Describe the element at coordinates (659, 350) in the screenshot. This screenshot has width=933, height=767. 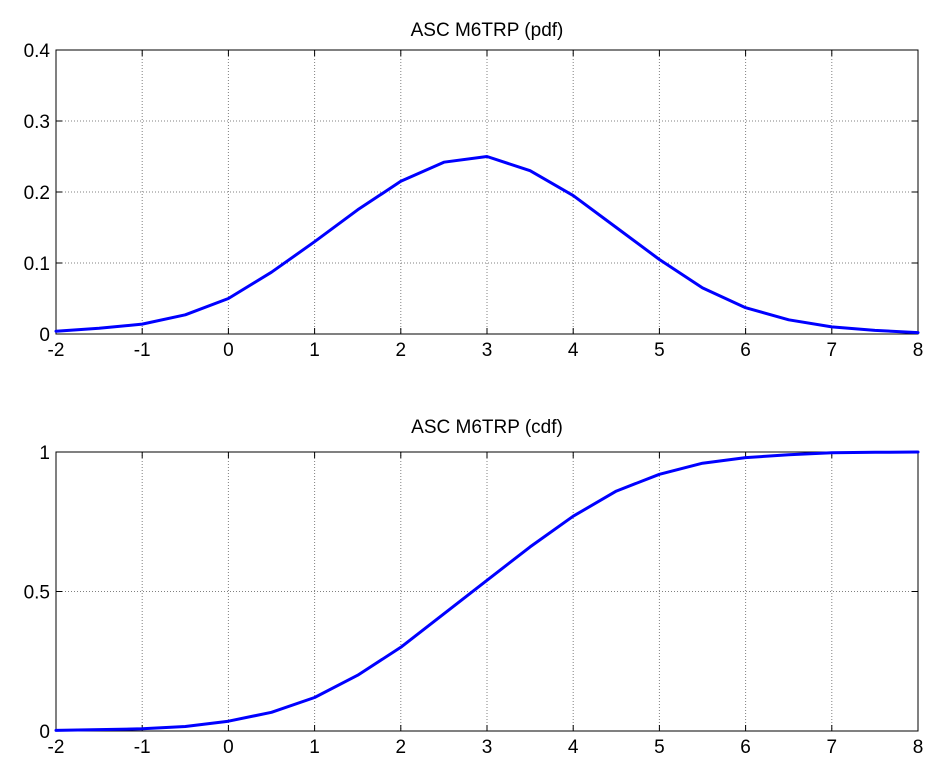
I see `pdf-x-tick-label: 5` at that location.